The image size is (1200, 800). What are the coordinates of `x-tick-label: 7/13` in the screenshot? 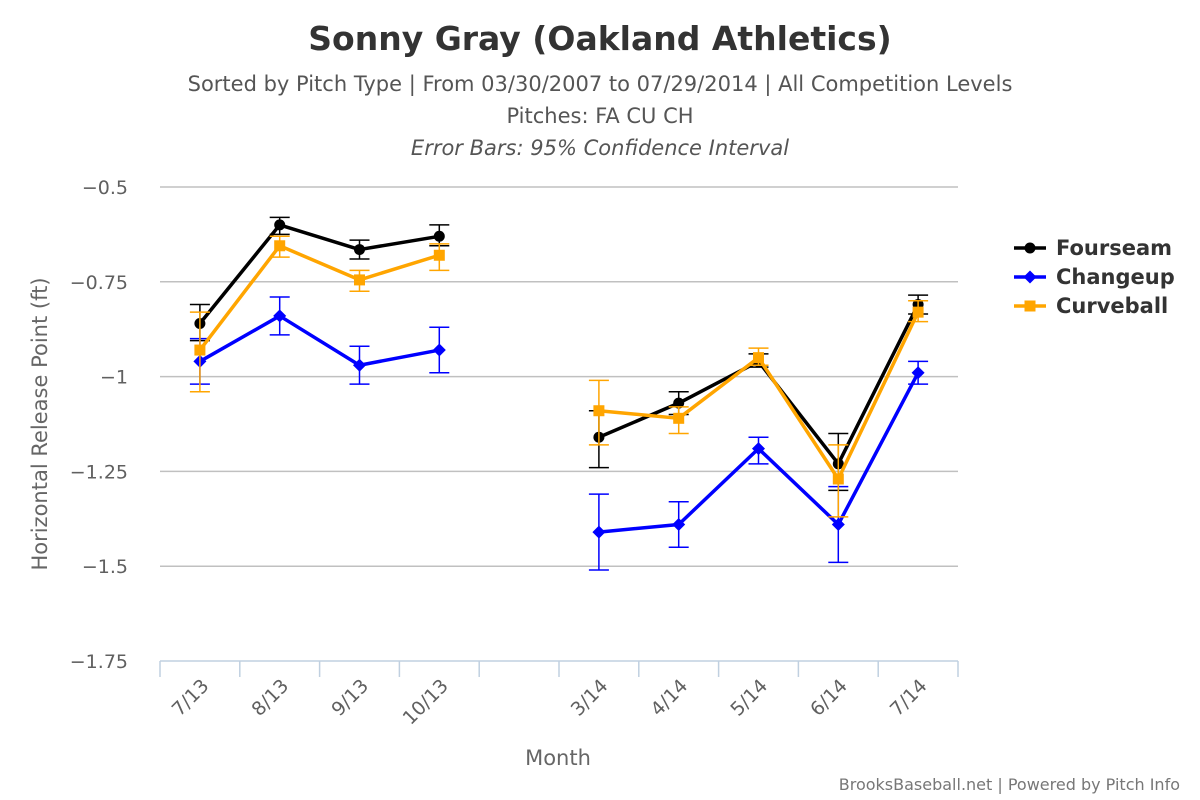 It's located at (191, 698).